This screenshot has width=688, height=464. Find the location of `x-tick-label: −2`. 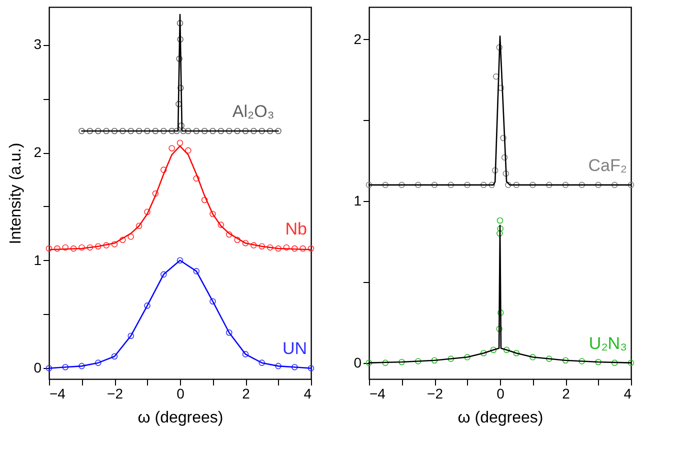

x-tick-label: −2 is located at coordinates (435, 394).